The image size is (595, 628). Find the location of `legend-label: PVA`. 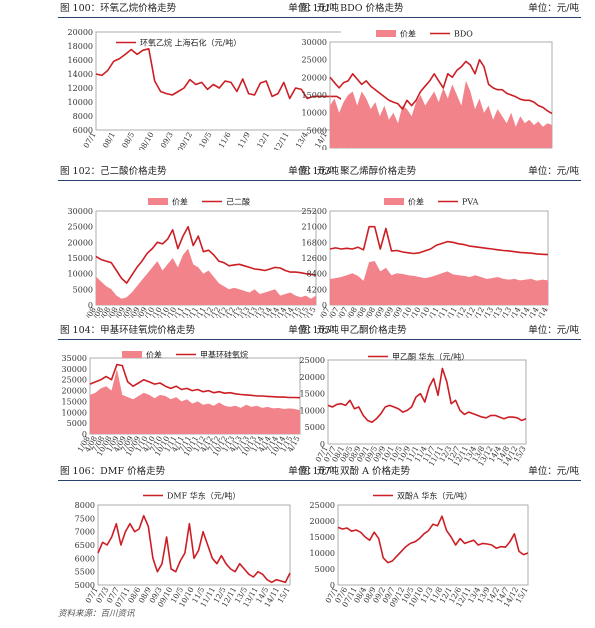

legend-label: PVA is located at coordinates (470, 202).